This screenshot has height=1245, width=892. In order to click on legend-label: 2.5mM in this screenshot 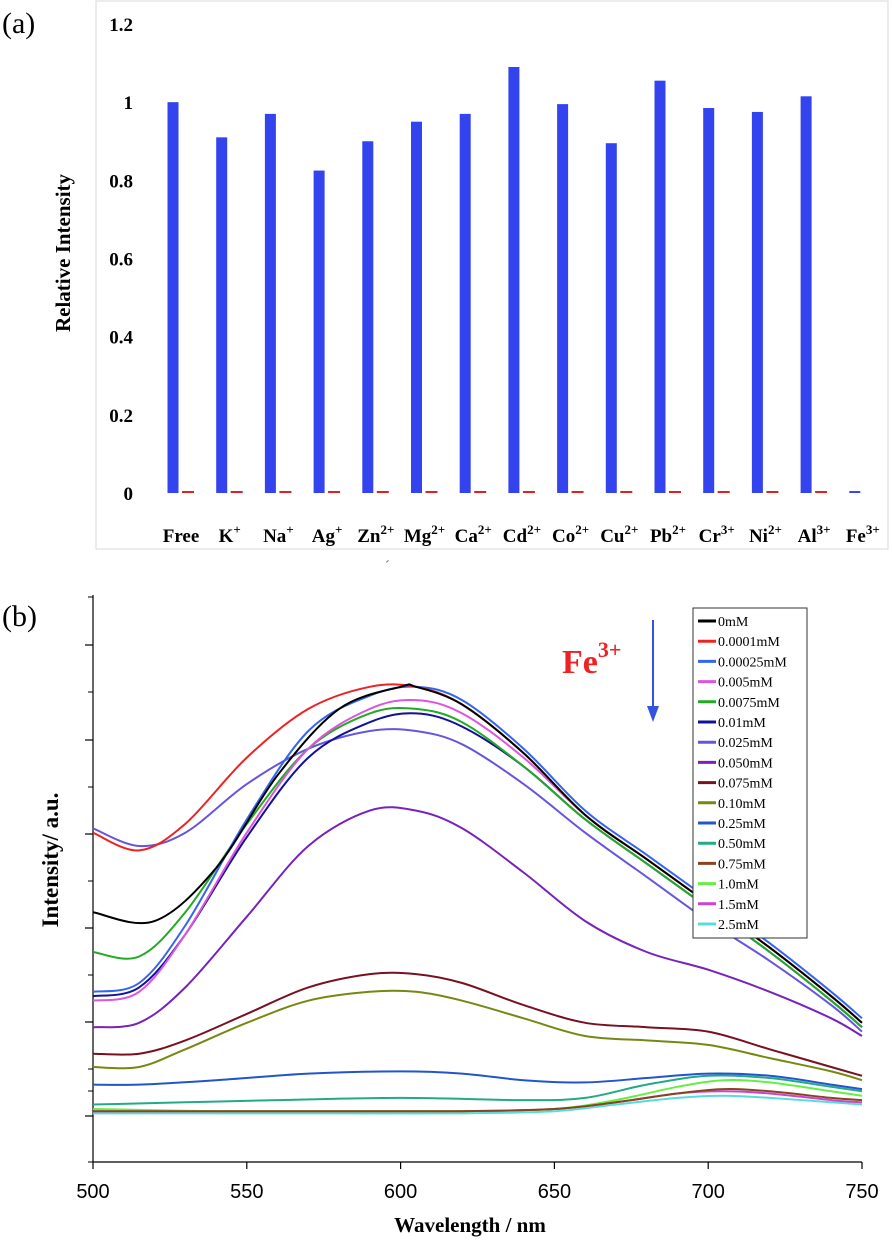, I will do `click(738, 925)`.